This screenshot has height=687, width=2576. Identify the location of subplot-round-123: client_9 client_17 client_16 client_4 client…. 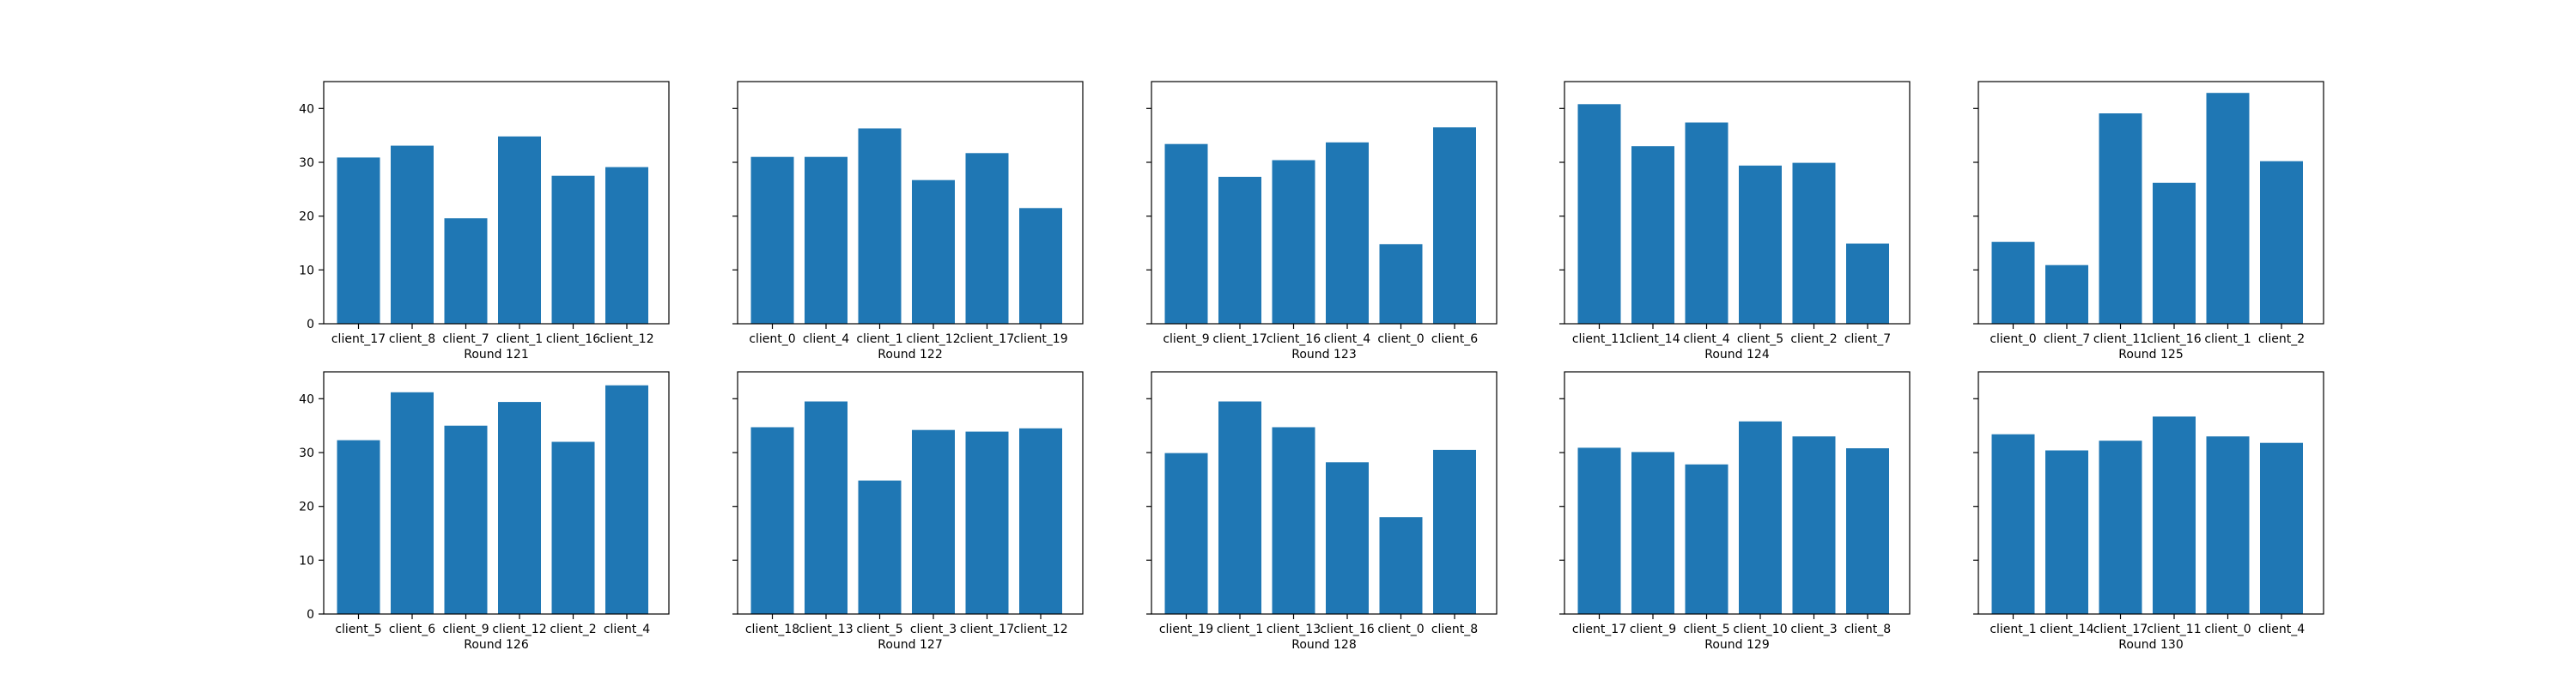
(1322, 221).